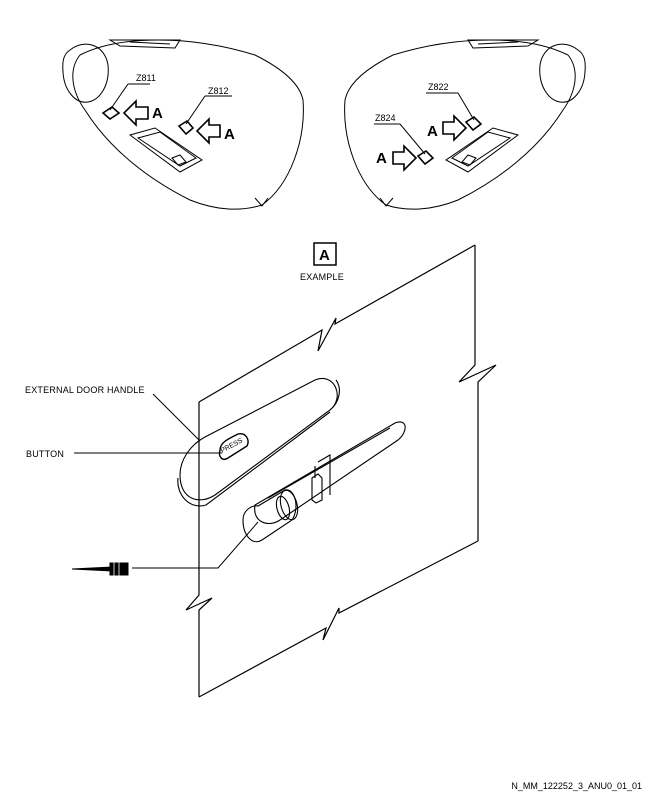 The height and width of the screenshot is (797, 648). What do you see at coordinates (482, 150) in the screenshot?
I see `right-access-panel` at bounding box center [482, 150].